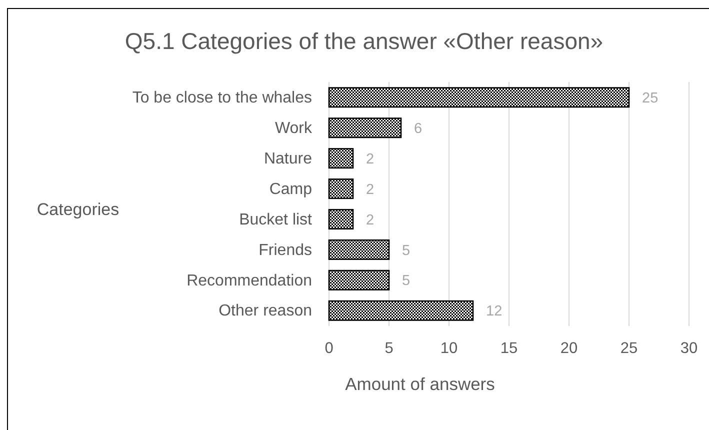 This screenshot has height=430, width=709. What do you see at coordinates (650, 98) in the screenshot?
I see `data-label: 25` at bounding box center [650, 98].